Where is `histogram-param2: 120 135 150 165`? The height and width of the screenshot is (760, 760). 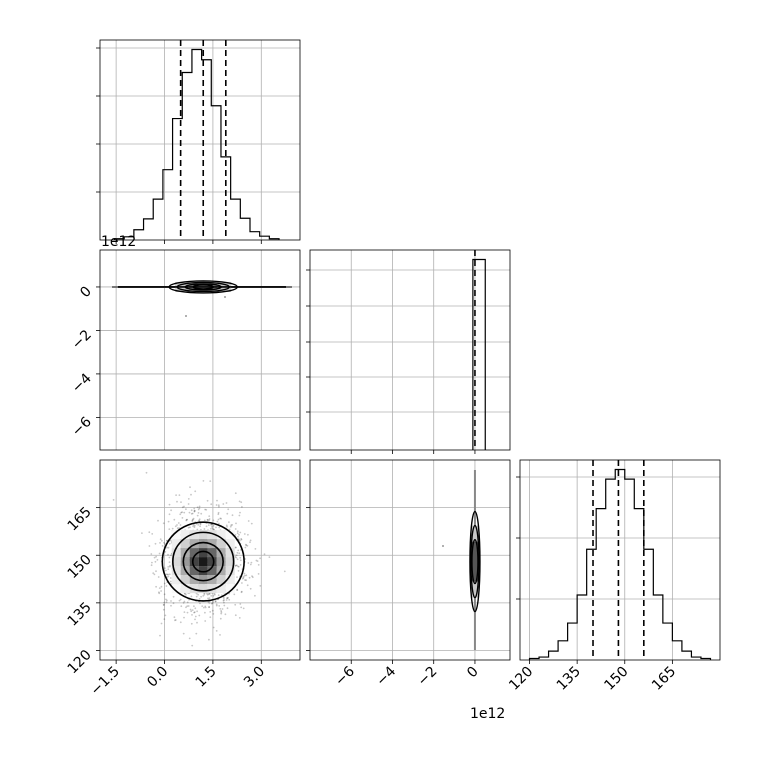
histogram-param2: 120 135 150 165 is located at coordinates (613, 576).